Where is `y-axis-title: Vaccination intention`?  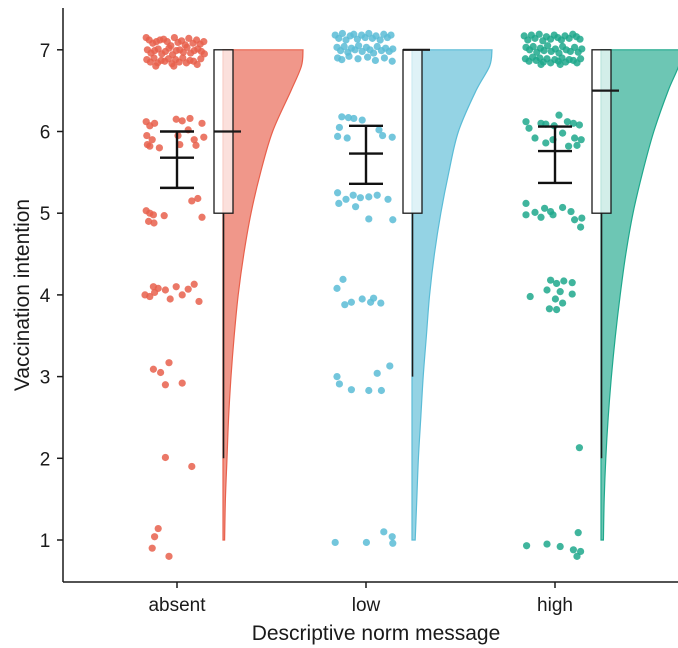
y-axis-title: Vaccination intention is located at coordinates (22, 295).